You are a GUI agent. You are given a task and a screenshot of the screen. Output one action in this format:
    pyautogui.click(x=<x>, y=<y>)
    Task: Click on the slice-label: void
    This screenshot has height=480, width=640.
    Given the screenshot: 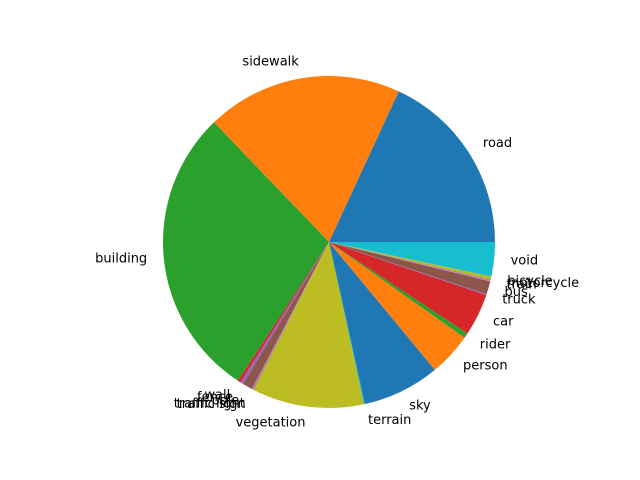 What is the action you would take?
    pyautogui.click(x=525, y=261)
    